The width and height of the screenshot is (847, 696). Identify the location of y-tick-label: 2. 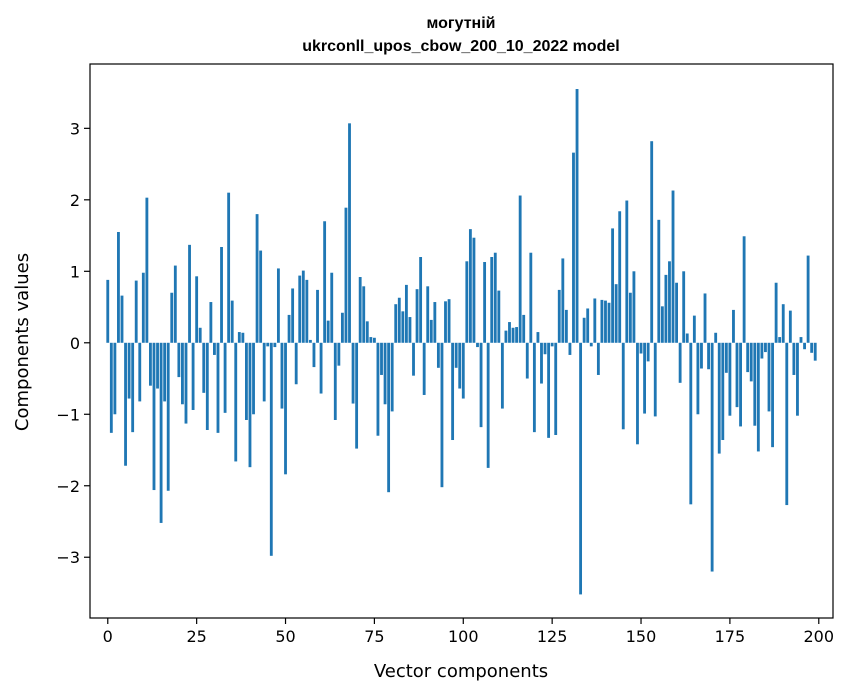
(75, 200).